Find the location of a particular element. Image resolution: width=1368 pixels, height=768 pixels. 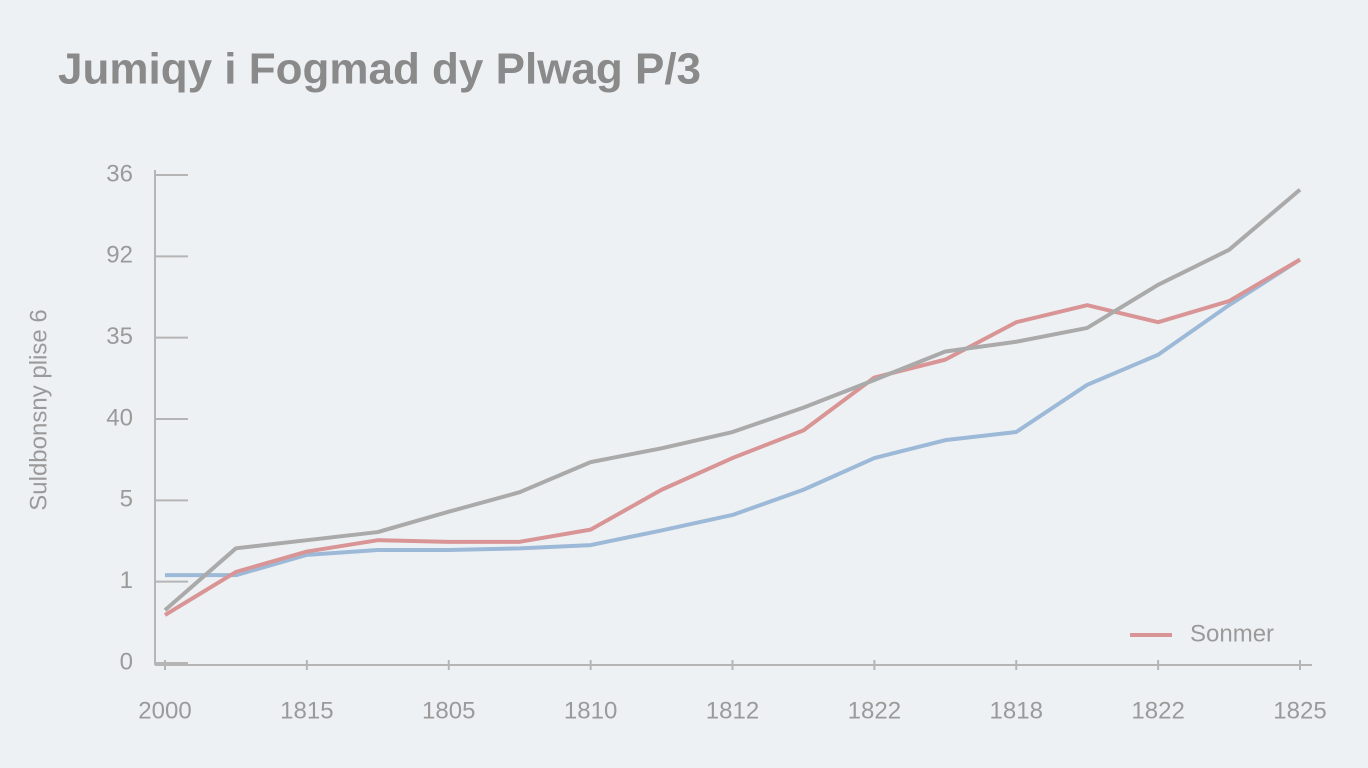

y-tick-label: 36 is located at coordinates (119, 173).